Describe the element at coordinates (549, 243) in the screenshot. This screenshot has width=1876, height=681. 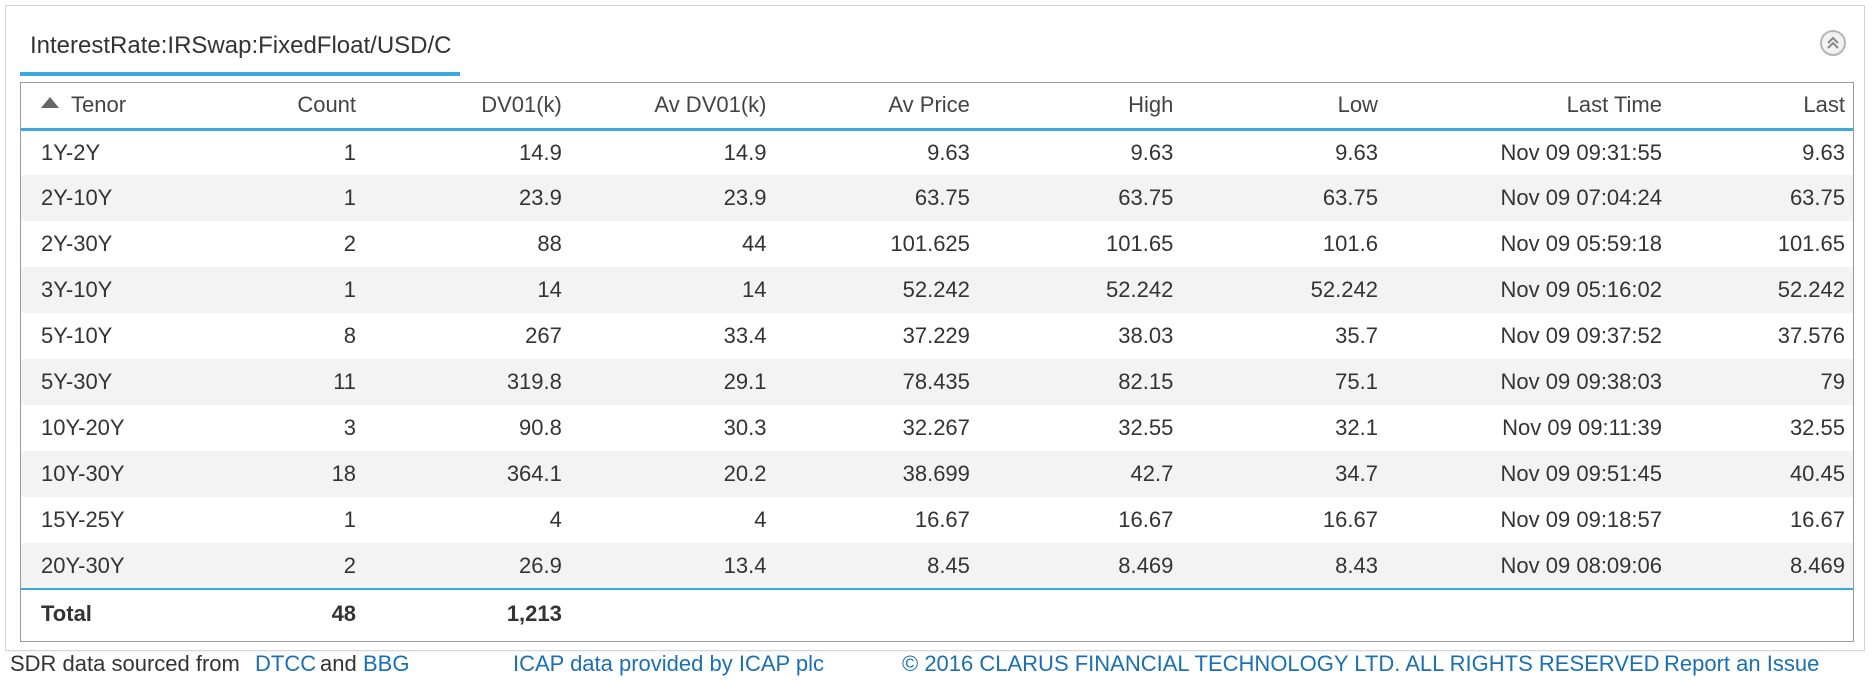
I see `cell-dv01: 88` at that location.